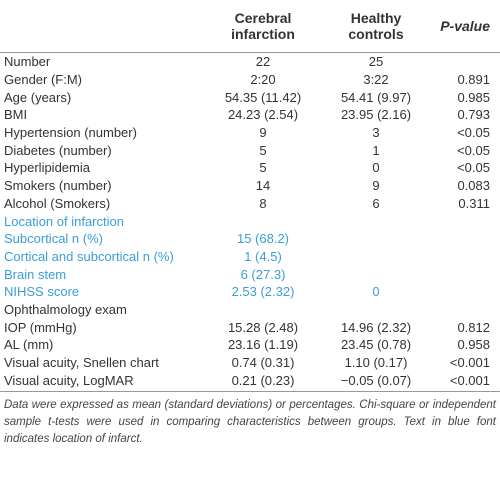 The height and width of the screenshot is (482, 500). Describe the element at coordinates (263, 382) in the screenshot. I see `cell: 0.21 (0.23)` at that location.